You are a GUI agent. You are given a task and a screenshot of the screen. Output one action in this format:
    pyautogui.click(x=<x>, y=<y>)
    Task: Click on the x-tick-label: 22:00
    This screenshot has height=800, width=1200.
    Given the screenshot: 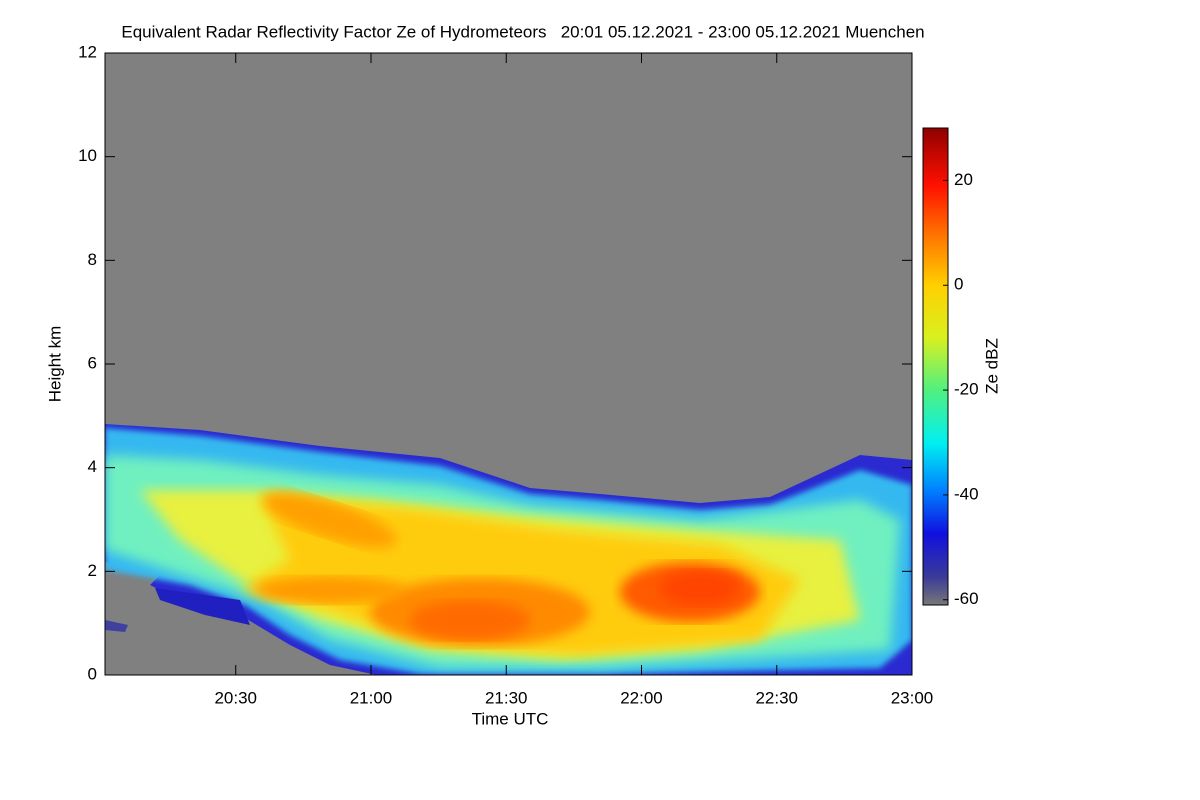 What is the action you would take?
    pyautogui.click(x=641, y=697)
    